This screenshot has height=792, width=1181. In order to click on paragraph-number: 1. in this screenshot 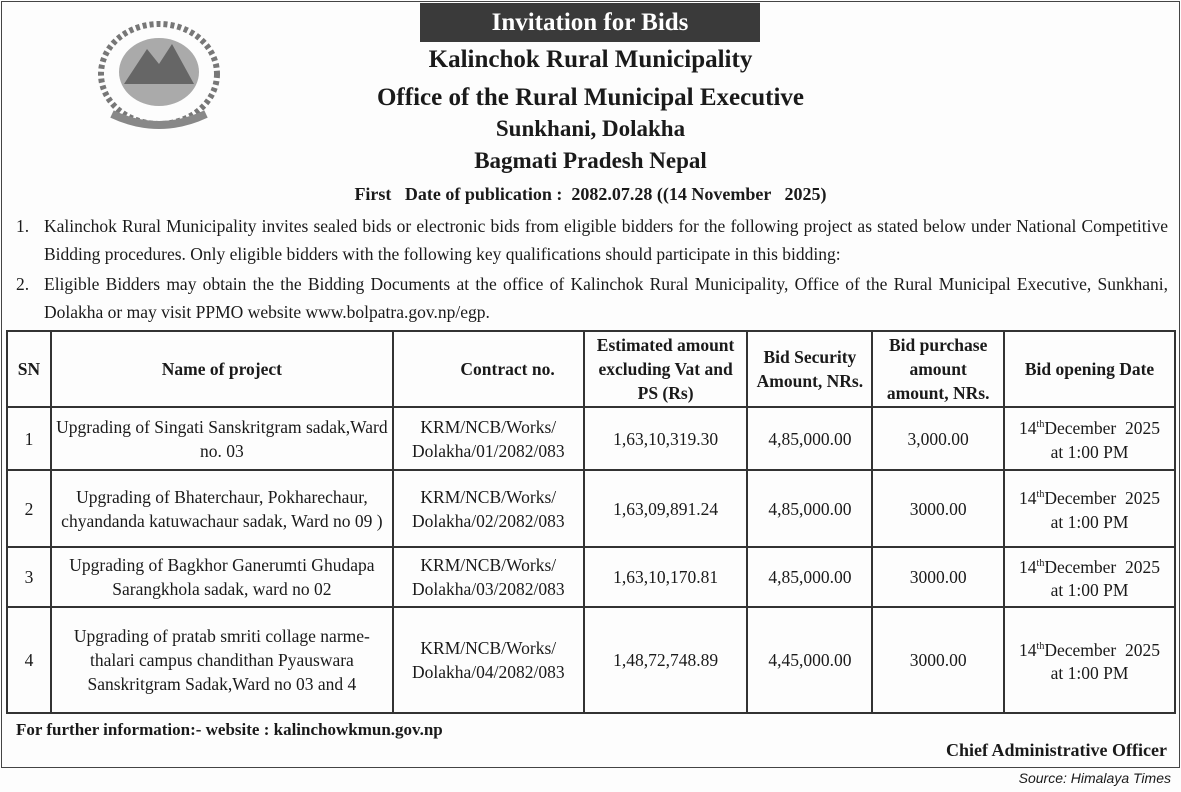, I will do `click(23, 226)`.